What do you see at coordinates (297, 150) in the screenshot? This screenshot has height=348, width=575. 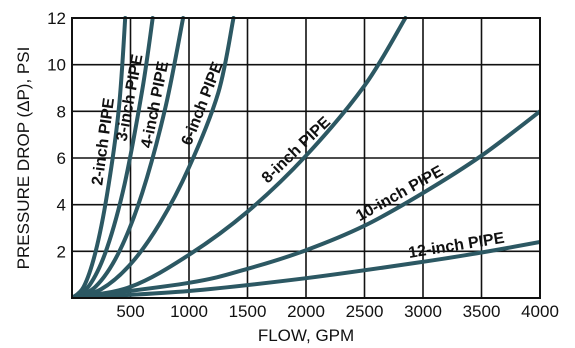 I see `curve-label-8-inch-pipe: 8-inch PIPE` at bounding box center [297, 150].